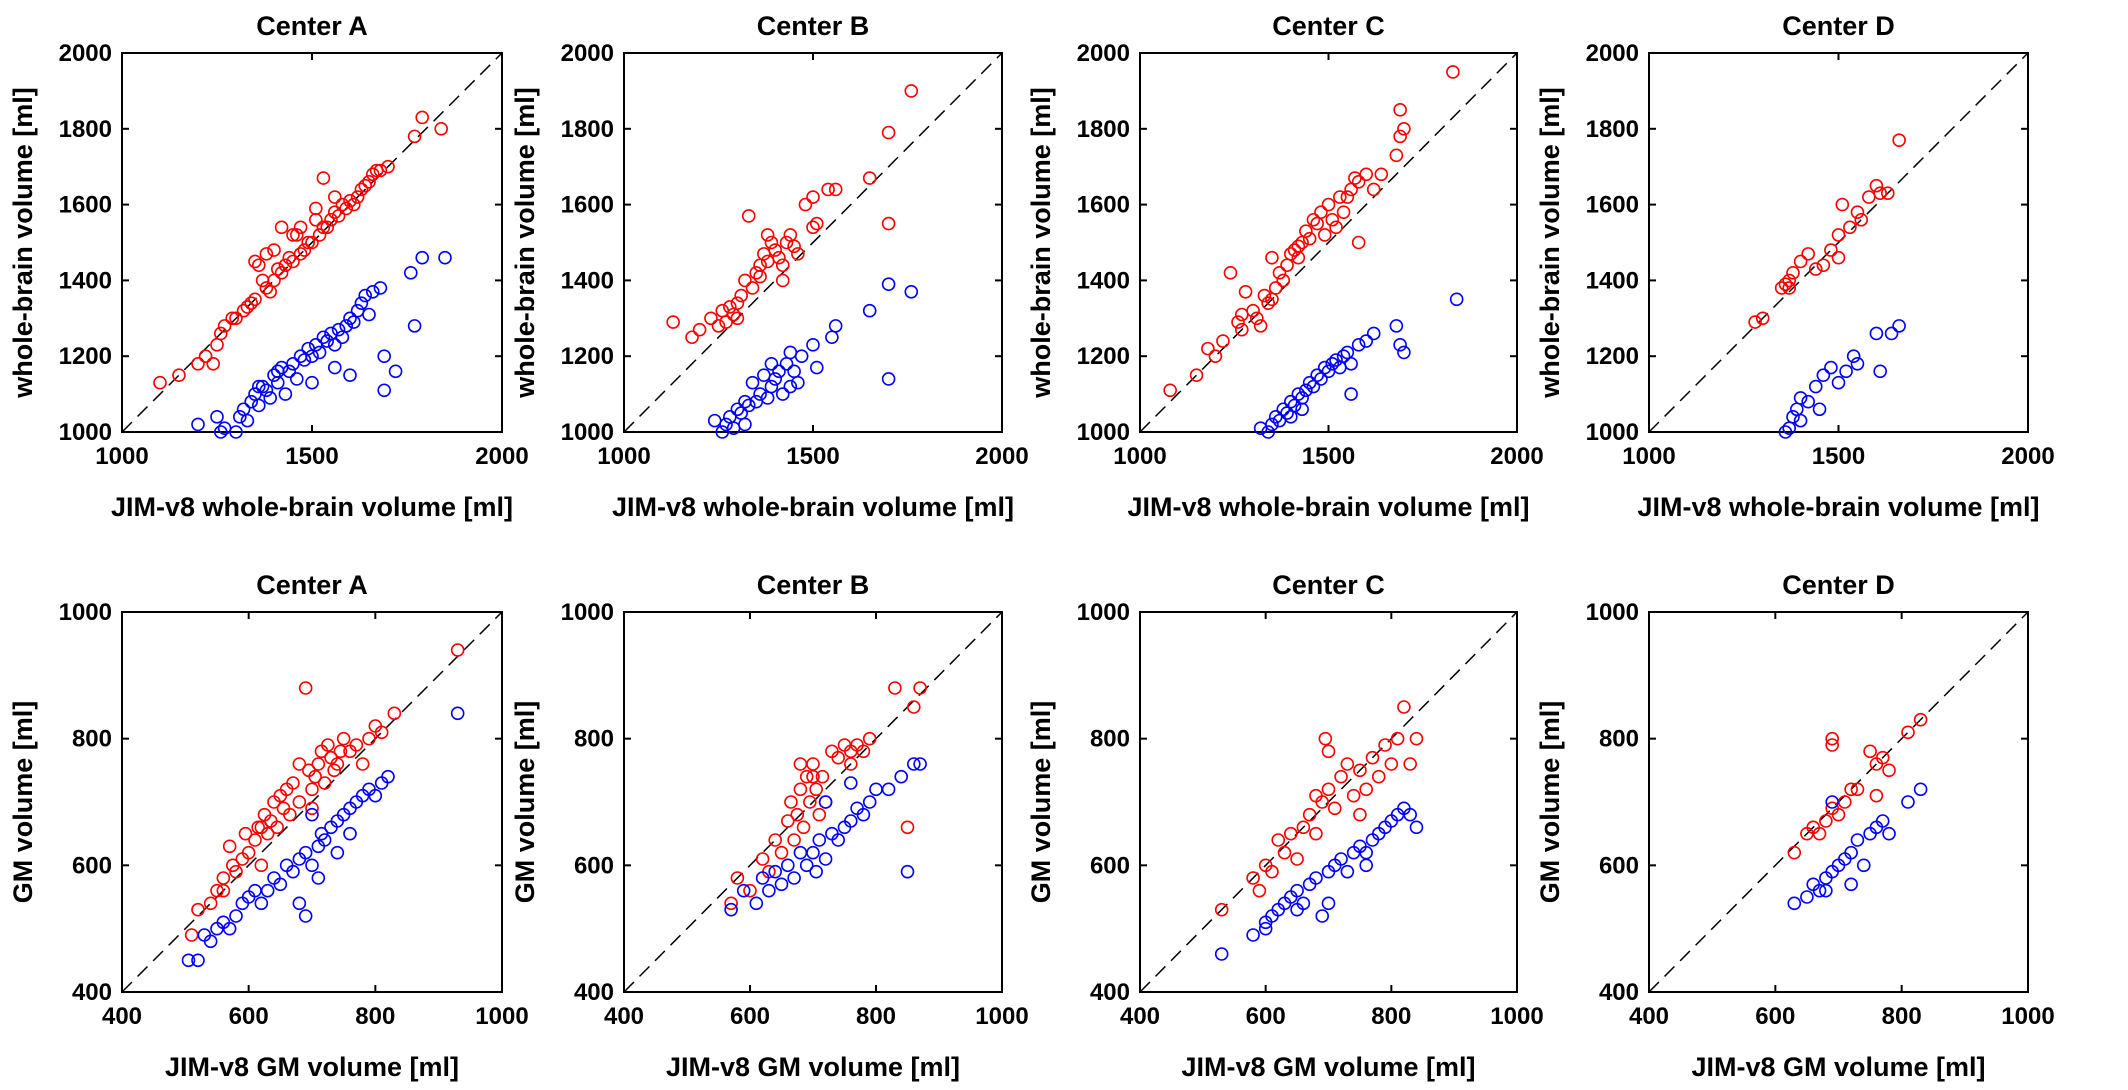 The image size is (2128, 1090). Describe the element at coordinates (1110, 992) in the screenshot. I see `y-tick-label: 400` at that location.